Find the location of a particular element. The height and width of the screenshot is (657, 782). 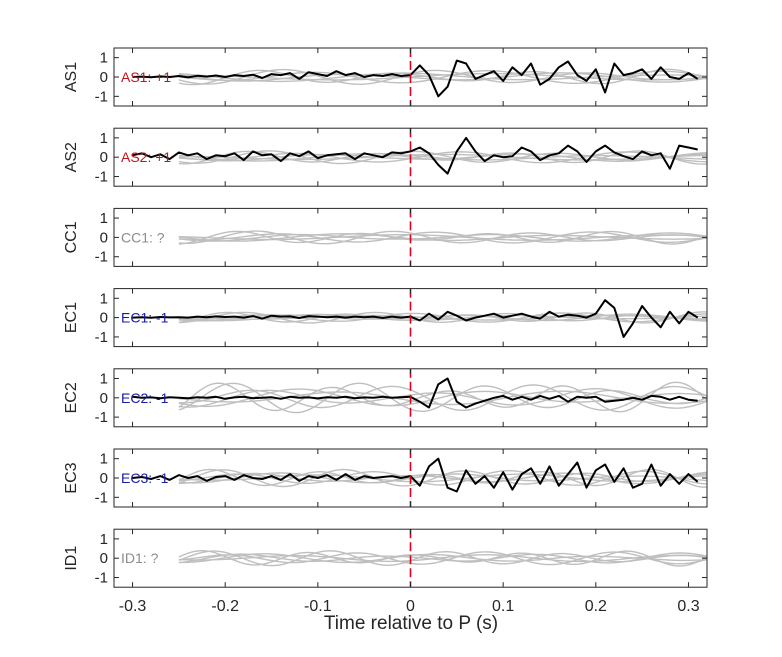

panel-id1: 1 0 -1 ID1 ID1: ? is located at coordinates (385, 558).